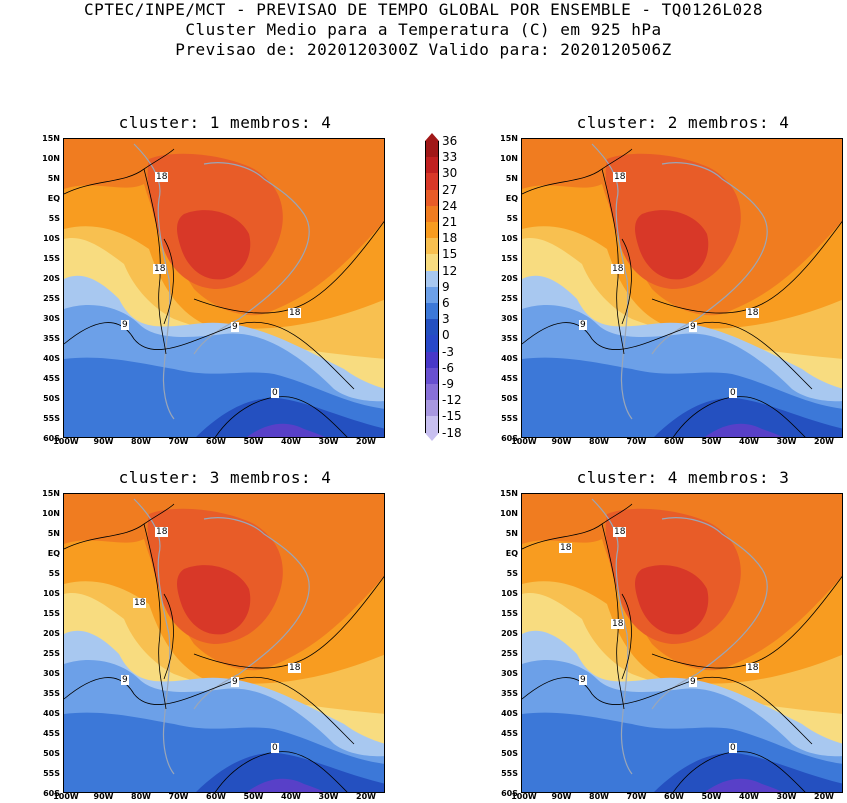 The image size is (847, 803). Describe the element at coordinates (683, 122) in the screenshot. I see `panel-2-title: cluster: 2 membros: 4` at that location.